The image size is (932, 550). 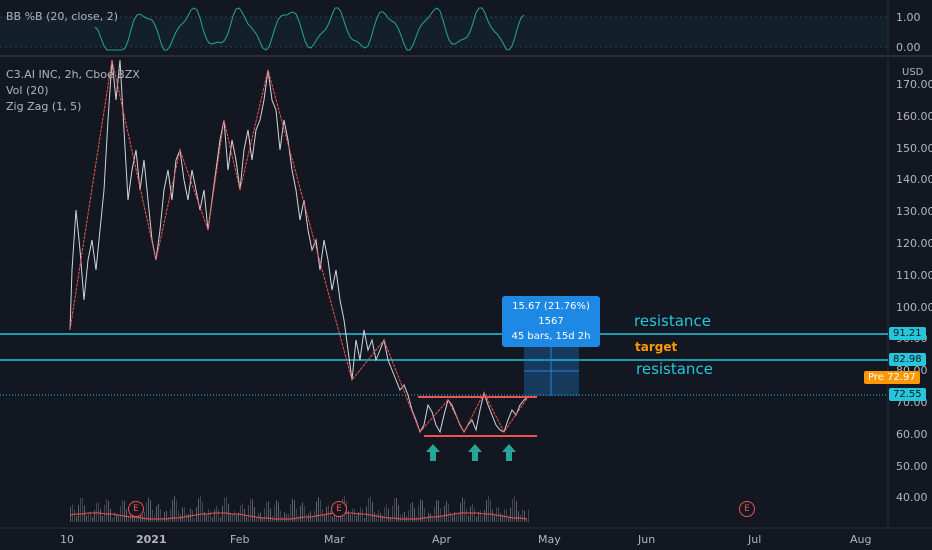 What do you see at coordinates (551, 321) in the screenshot?
I see `measure-label: 15.67 (21.76%) 1567 45 bars, 15d 2h` at bounding box center [551, 321].